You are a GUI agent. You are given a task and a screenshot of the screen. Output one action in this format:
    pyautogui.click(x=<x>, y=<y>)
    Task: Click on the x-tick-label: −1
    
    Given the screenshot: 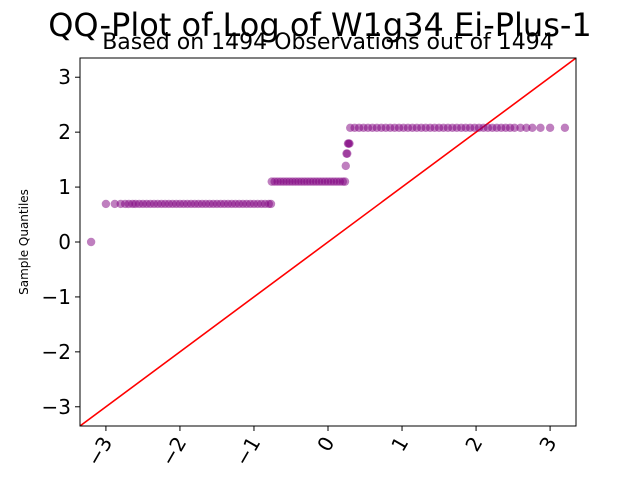 What is the action you would take?
    pyautogui.click(x=248, y=452)
    